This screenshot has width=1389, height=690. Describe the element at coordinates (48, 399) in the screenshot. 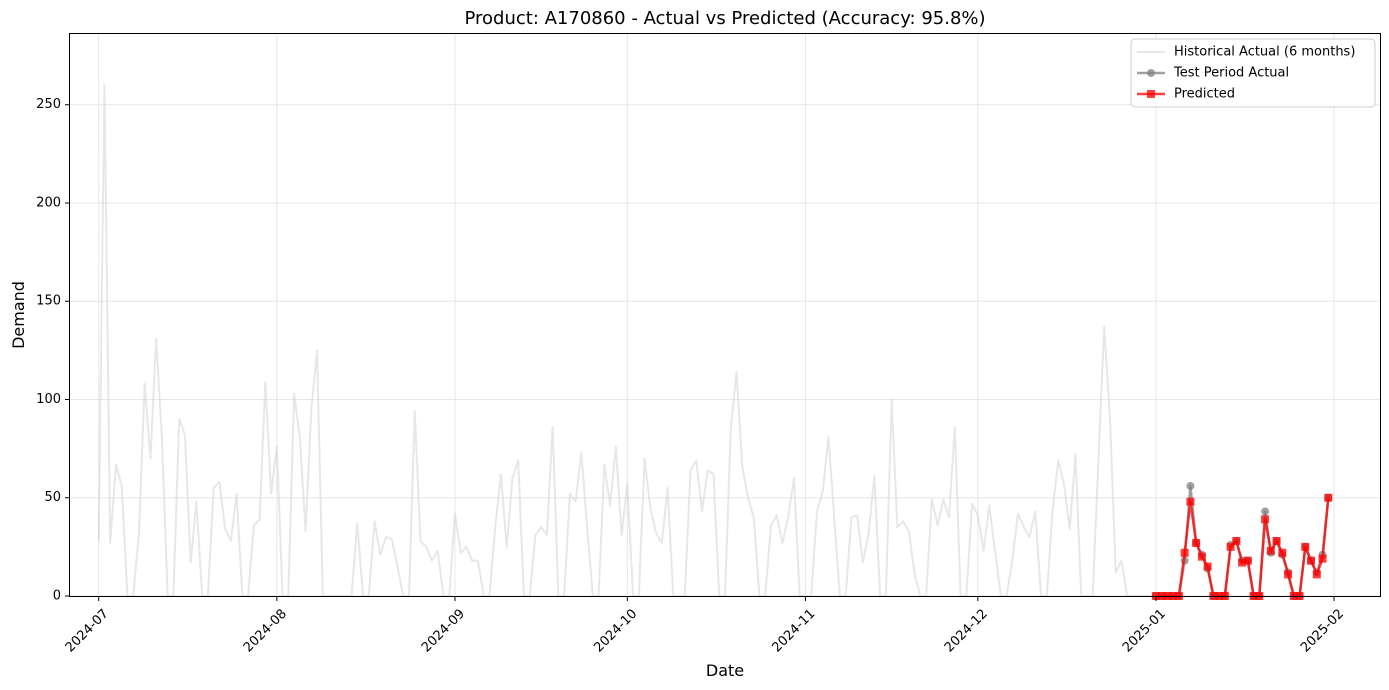

I see `y-tick-label: 100` at that location.